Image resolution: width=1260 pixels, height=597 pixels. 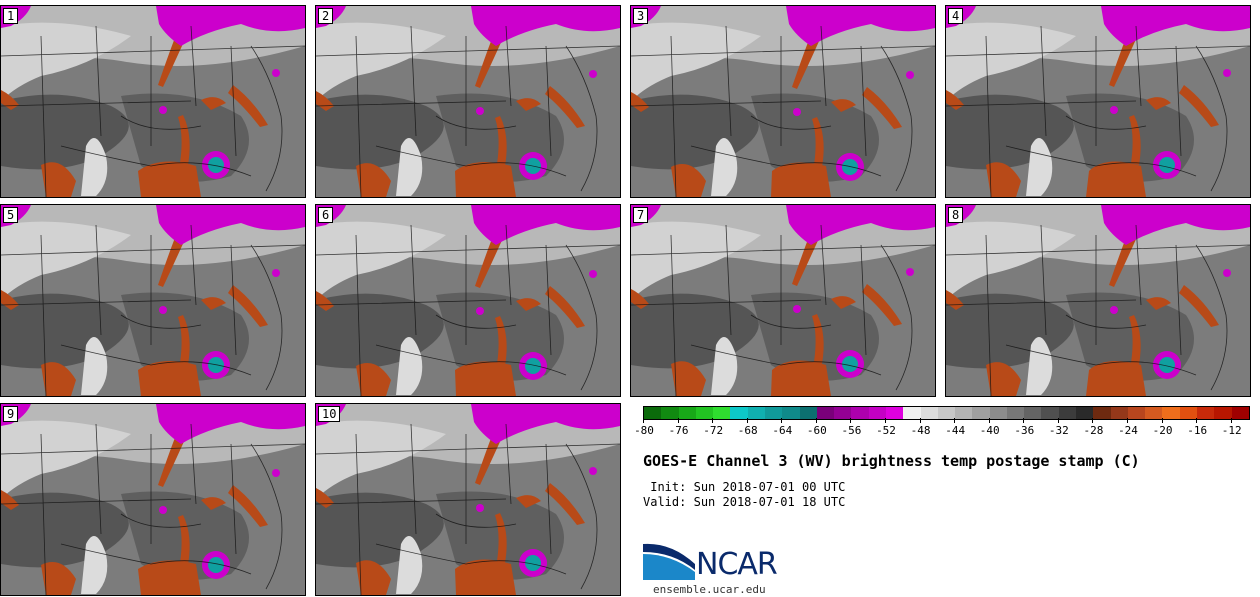 I want to click on colorbar-tick-label: -64, so click(x=782, y=430).